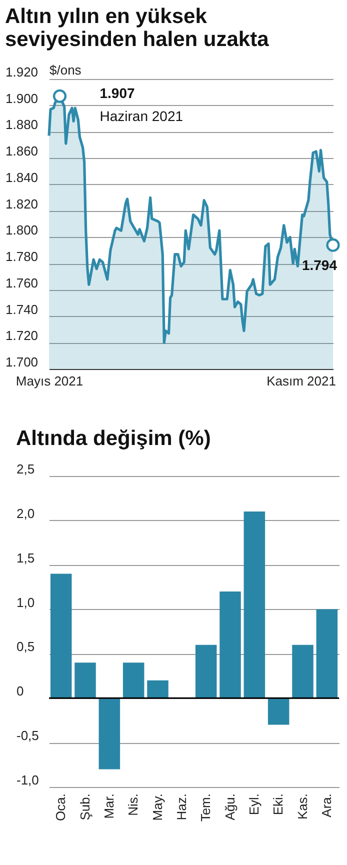  I want to click on y-tick-label: 1,5, so click(25, 558).